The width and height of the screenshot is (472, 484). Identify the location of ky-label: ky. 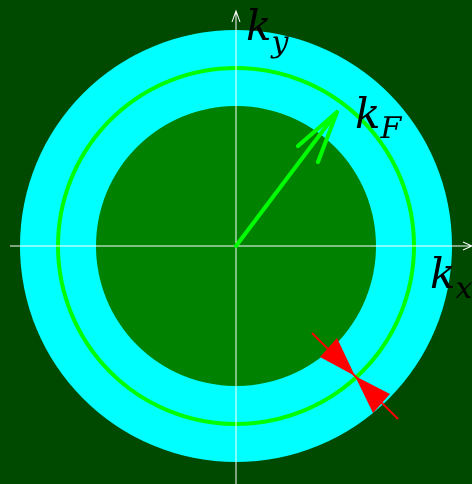
(267, 30).